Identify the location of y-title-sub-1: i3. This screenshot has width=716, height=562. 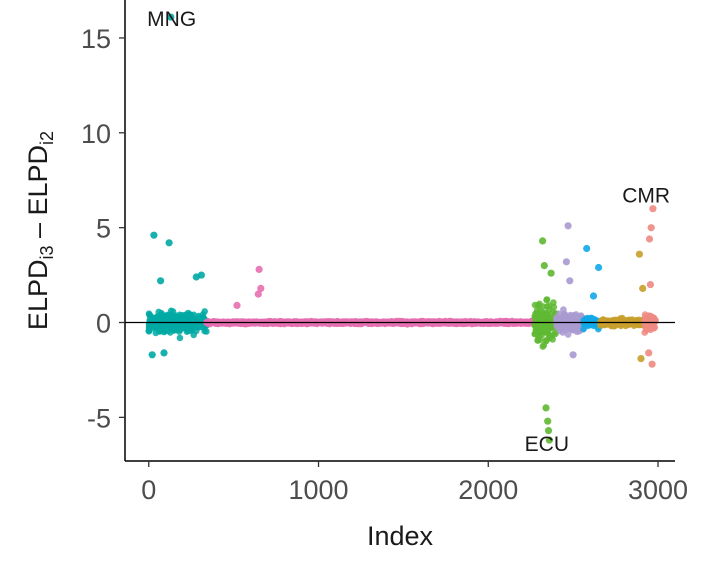
(47, 253).